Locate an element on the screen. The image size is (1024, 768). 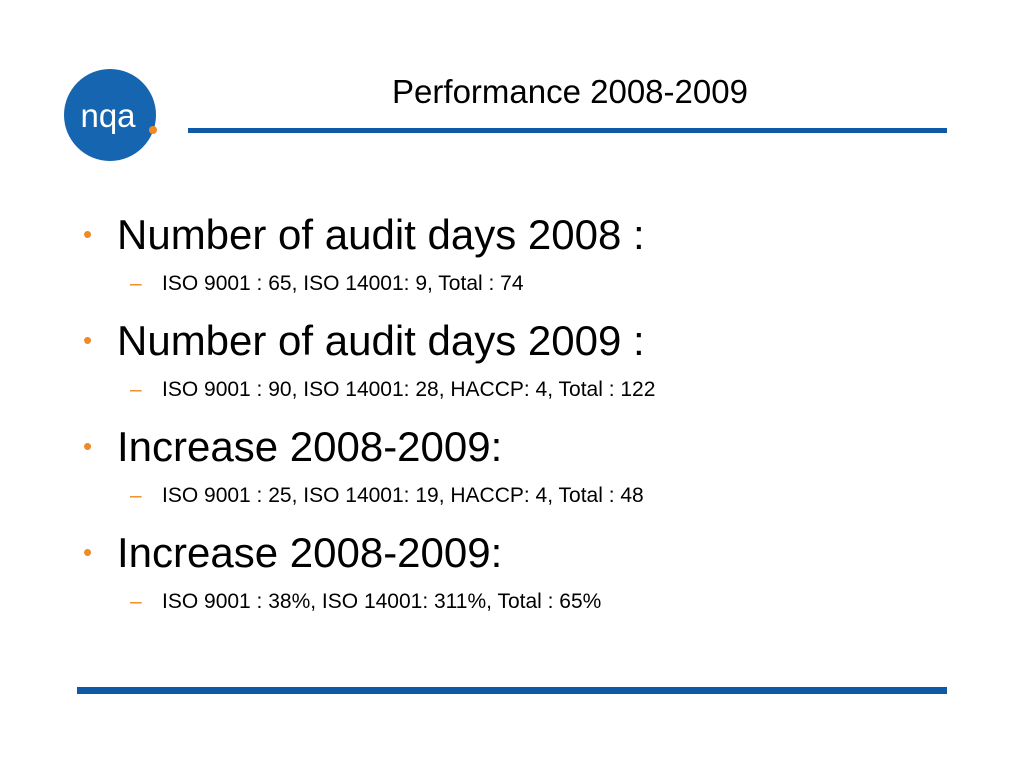
logo-text: nqa is located at coordinates (108, 115).